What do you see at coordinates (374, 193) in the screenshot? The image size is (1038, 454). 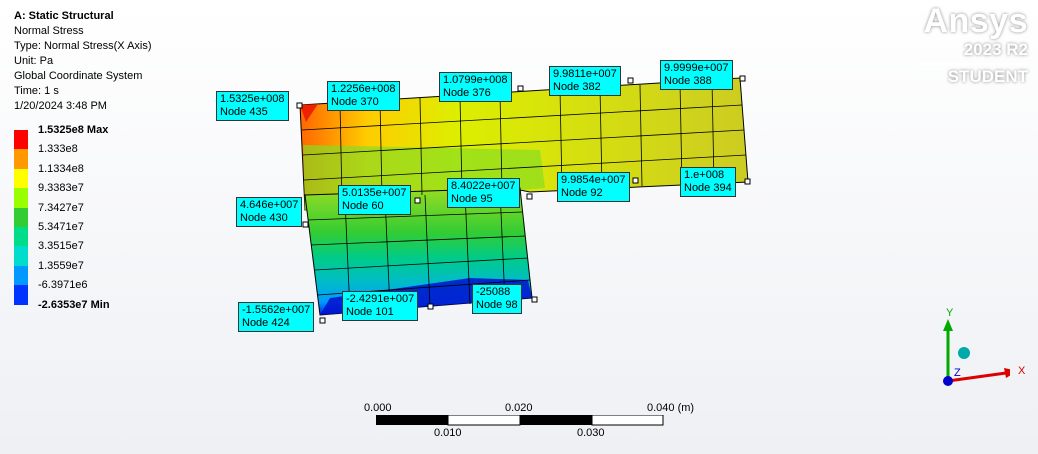 I see `probe-value: 5.0135e+007` at bounding box center [374, 193].